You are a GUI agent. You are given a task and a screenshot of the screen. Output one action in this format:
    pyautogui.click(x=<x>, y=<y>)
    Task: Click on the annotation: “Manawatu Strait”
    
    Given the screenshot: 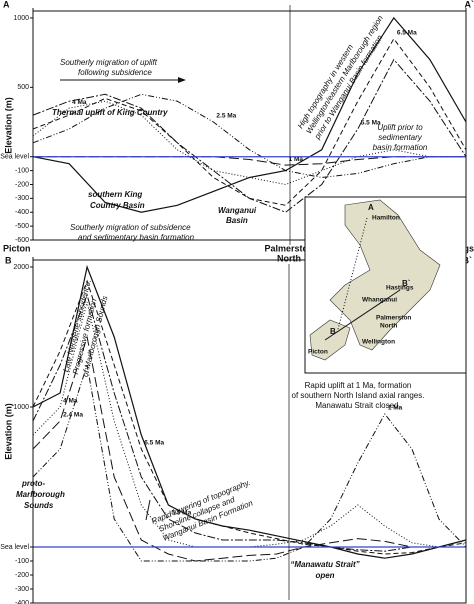 What is the action you would take?
    pyautogui.click(x=324, y=564)
    